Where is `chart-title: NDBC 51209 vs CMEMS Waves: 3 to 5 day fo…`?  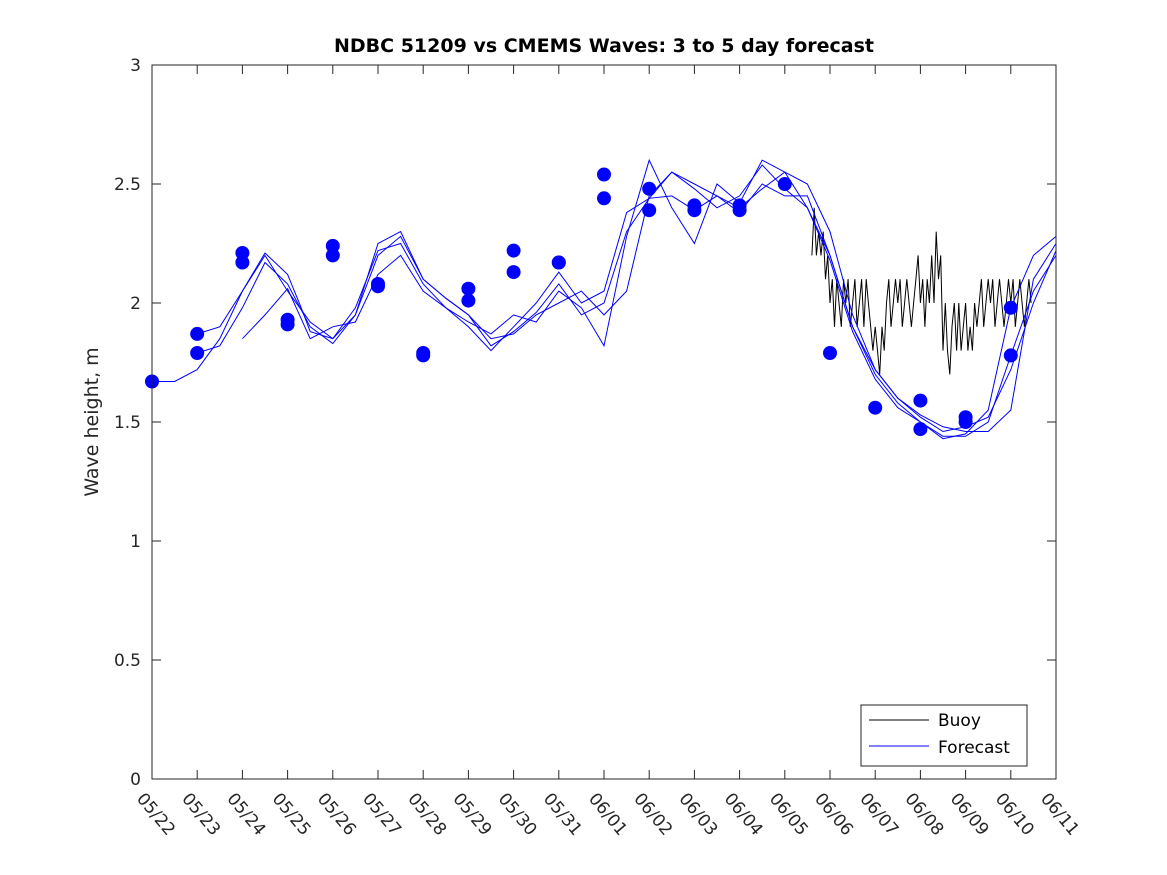 chart-title: NDBC 51209 vs CMEMS Waves: 3 to 5 day fo… is located at coordinates (604, 46).